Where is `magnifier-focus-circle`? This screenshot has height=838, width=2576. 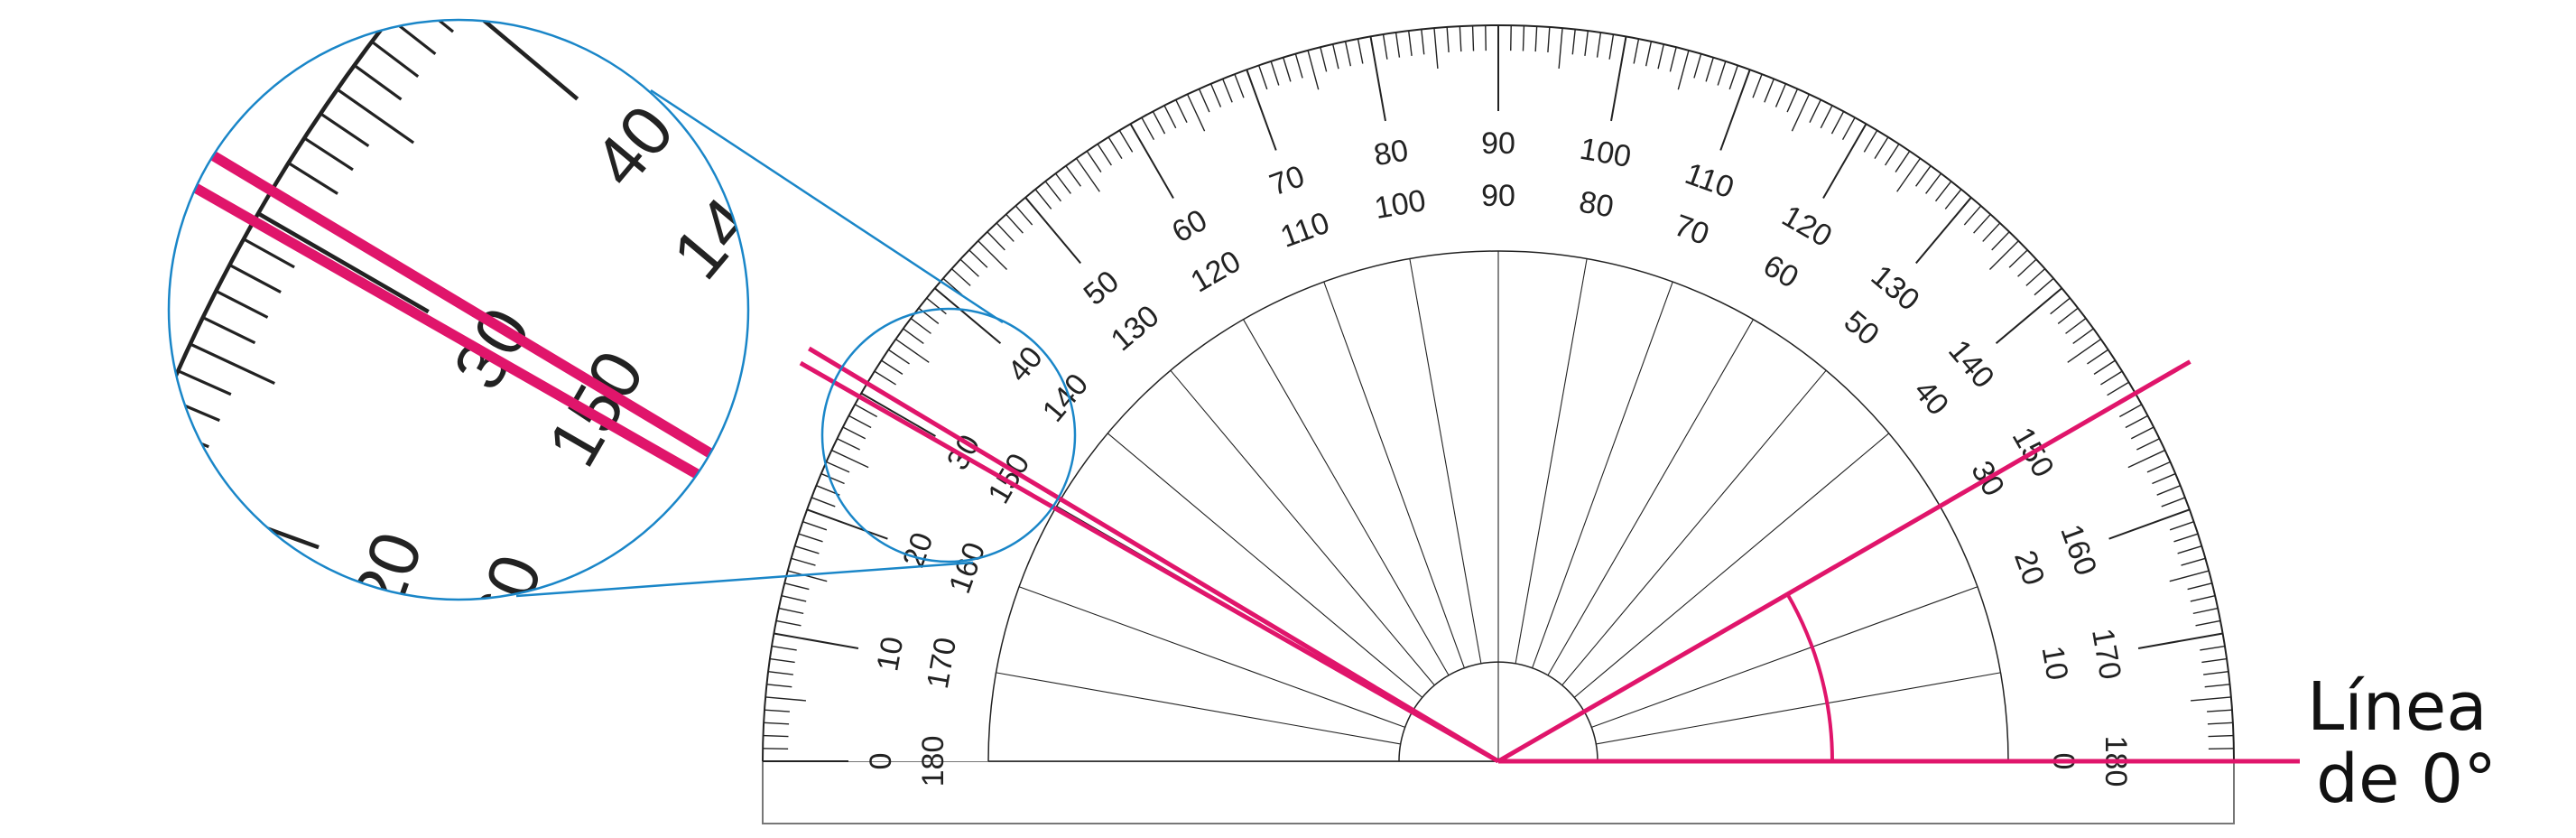
magnifier-focus-circle is located at coordinates (948, 435).